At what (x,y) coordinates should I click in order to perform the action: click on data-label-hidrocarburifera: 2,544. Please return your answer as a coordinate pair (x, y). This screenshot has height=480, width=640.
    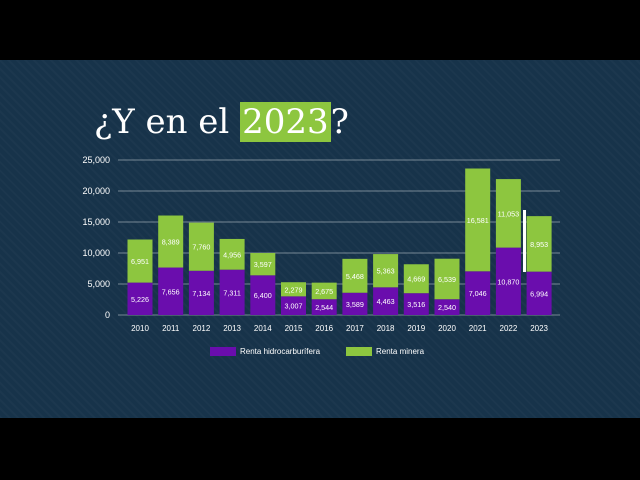
    Looking at the image, I should click on (324, 307).